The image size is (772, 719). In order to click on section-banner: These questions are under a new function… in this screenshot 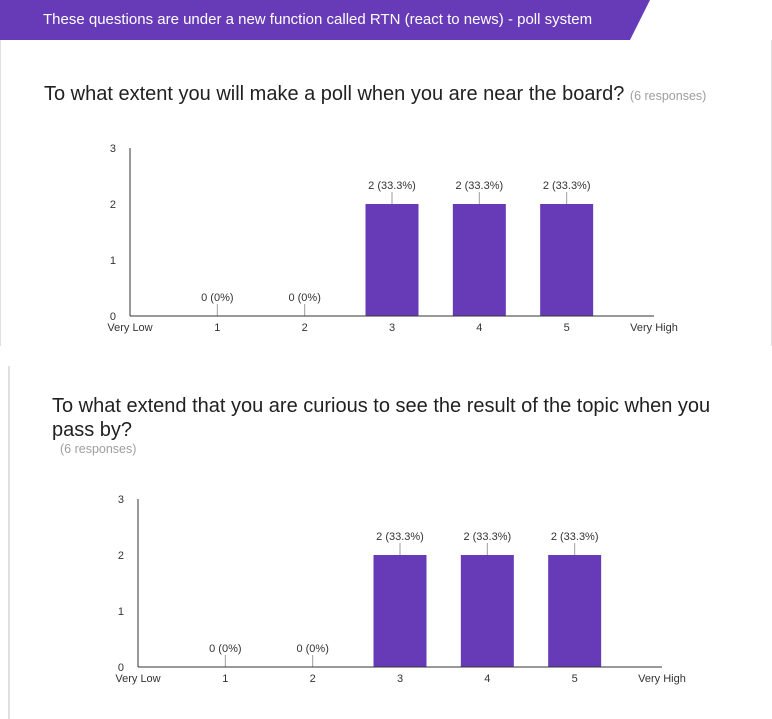, I will do `click(325, 20)`.